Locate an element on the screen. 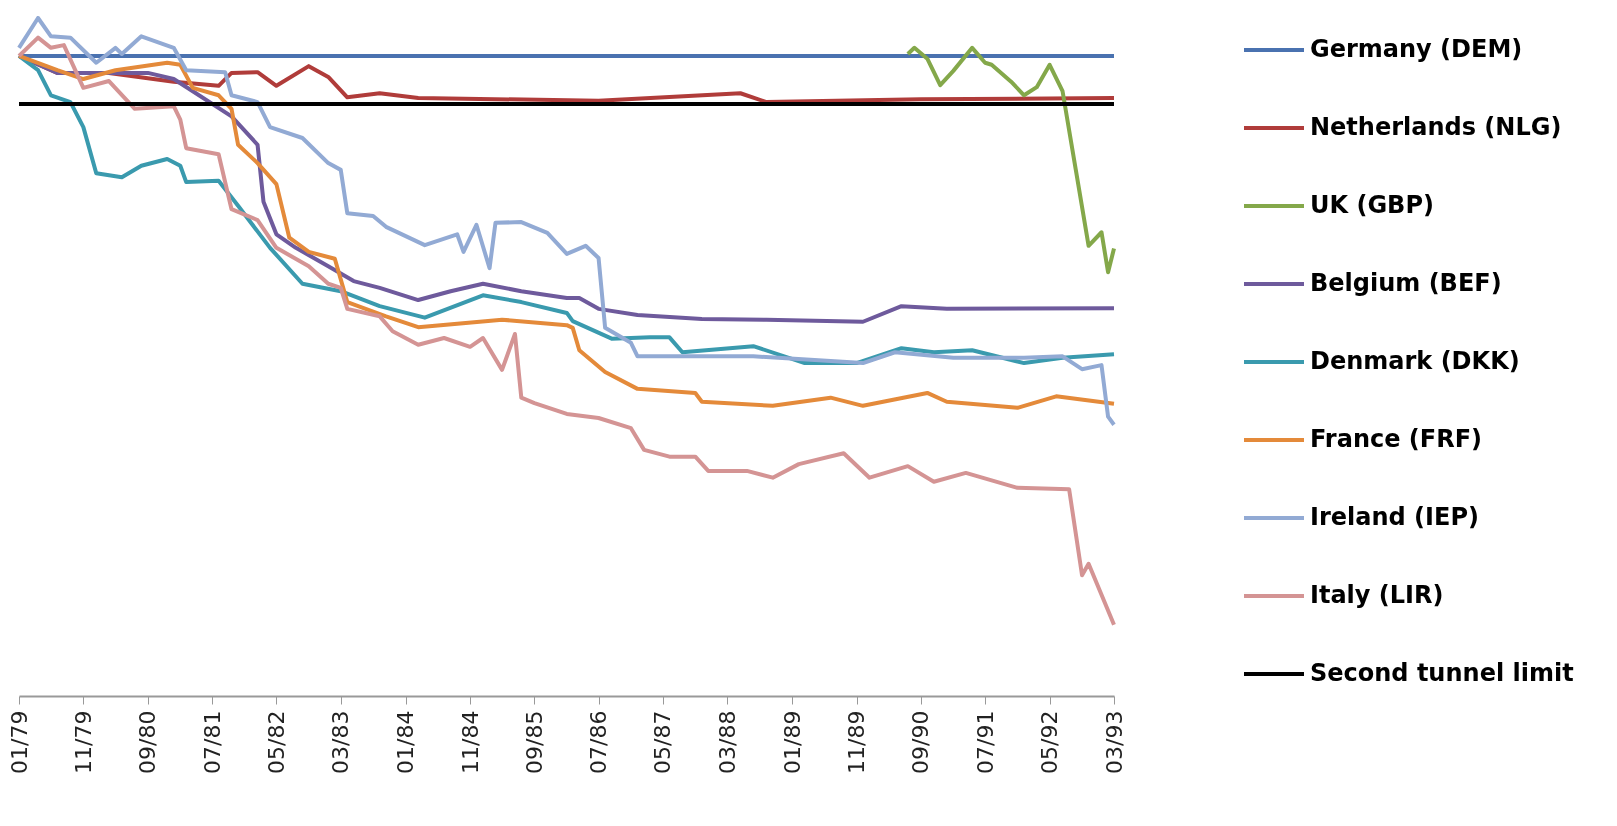 Image resolution: width=1617 pixels, height=826 pixels. x-tick-label: 05/82 is located at coordinates (276, 742).